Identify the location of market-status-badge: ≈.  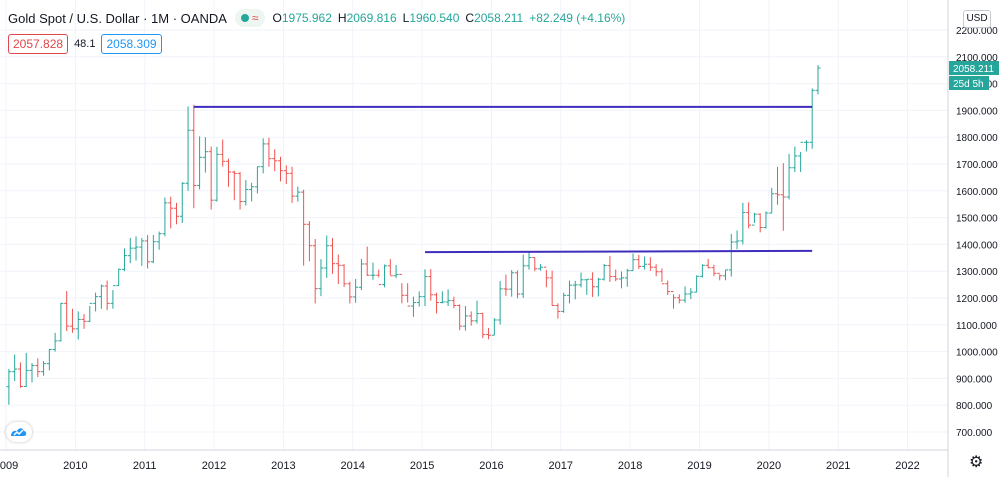
(249, 18).